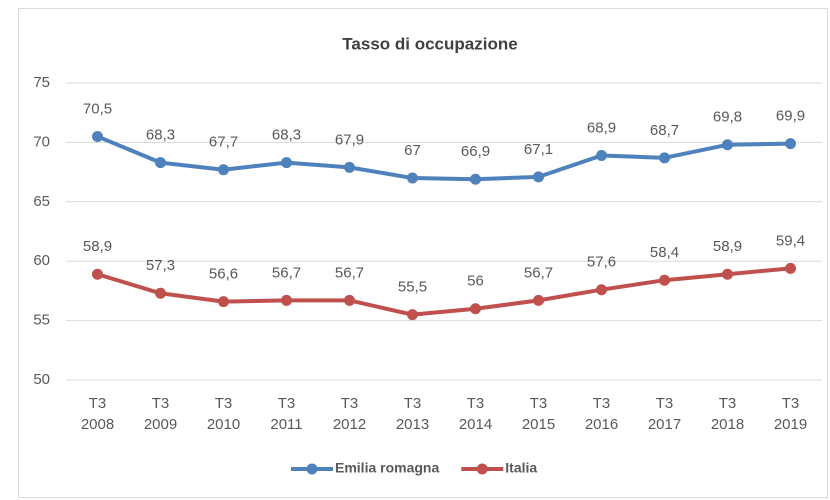 The image size is (830, 500). What do you see at coordinates (286, 414) in the screenshot?
I see `x-tick-label: T3 2011` at bounding box center [286, 414].